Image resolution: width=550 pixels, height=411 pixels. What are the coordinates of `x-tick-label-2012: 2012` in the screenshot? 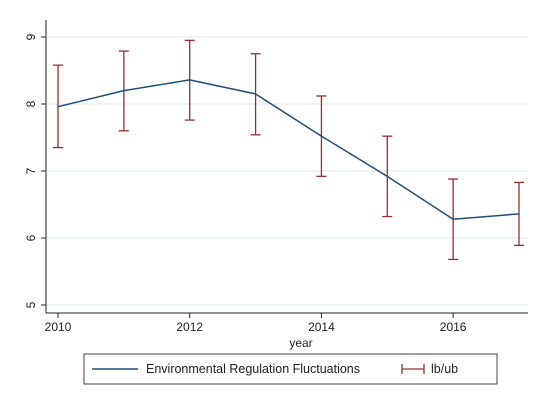 It's located at (189, 327).